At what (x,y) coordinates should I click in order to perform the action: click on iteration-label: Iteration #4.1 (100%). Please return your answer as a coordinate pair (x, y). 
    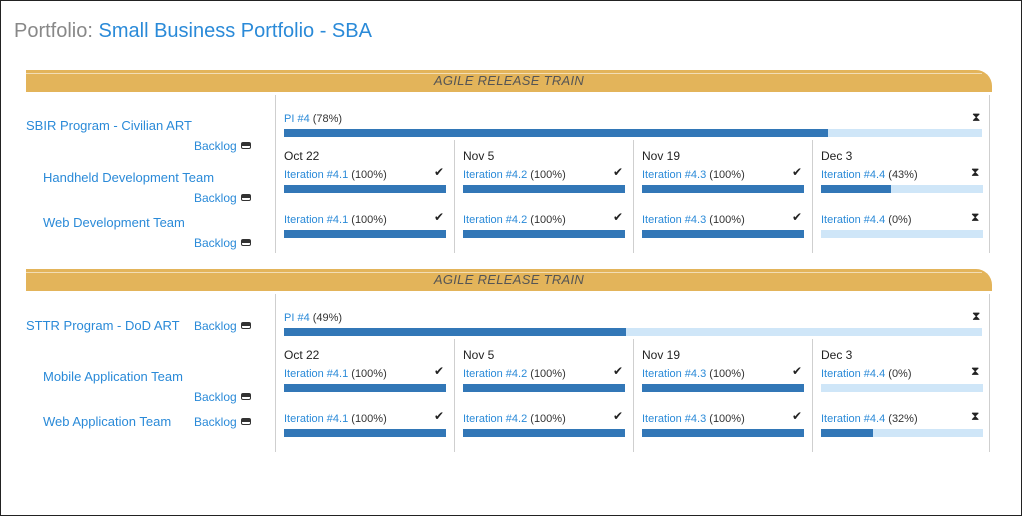
    Looking at the image, I should click on (335, 374).